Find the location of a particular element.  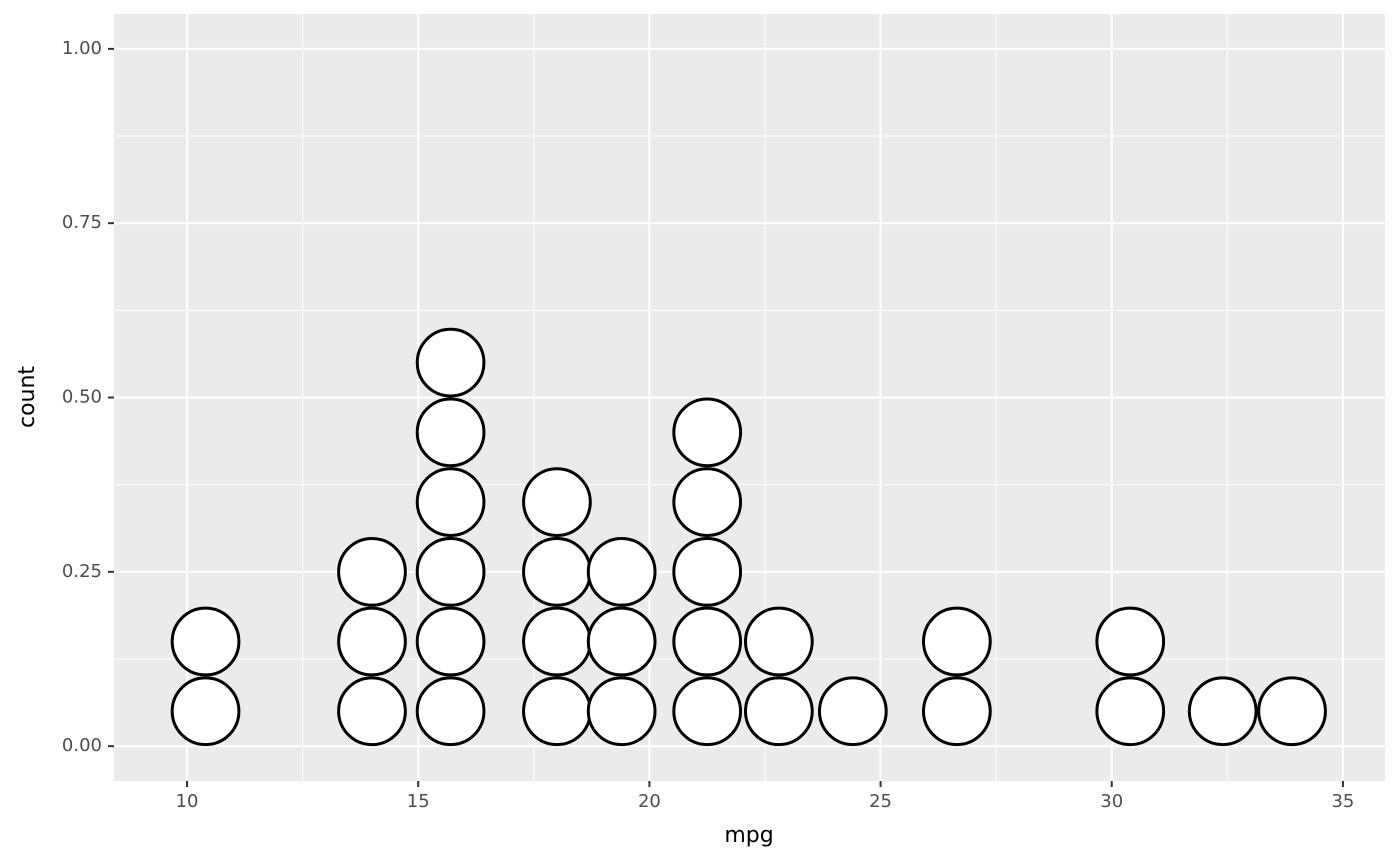

x-tick-label: 35 is located at coordinates (1342, 801).